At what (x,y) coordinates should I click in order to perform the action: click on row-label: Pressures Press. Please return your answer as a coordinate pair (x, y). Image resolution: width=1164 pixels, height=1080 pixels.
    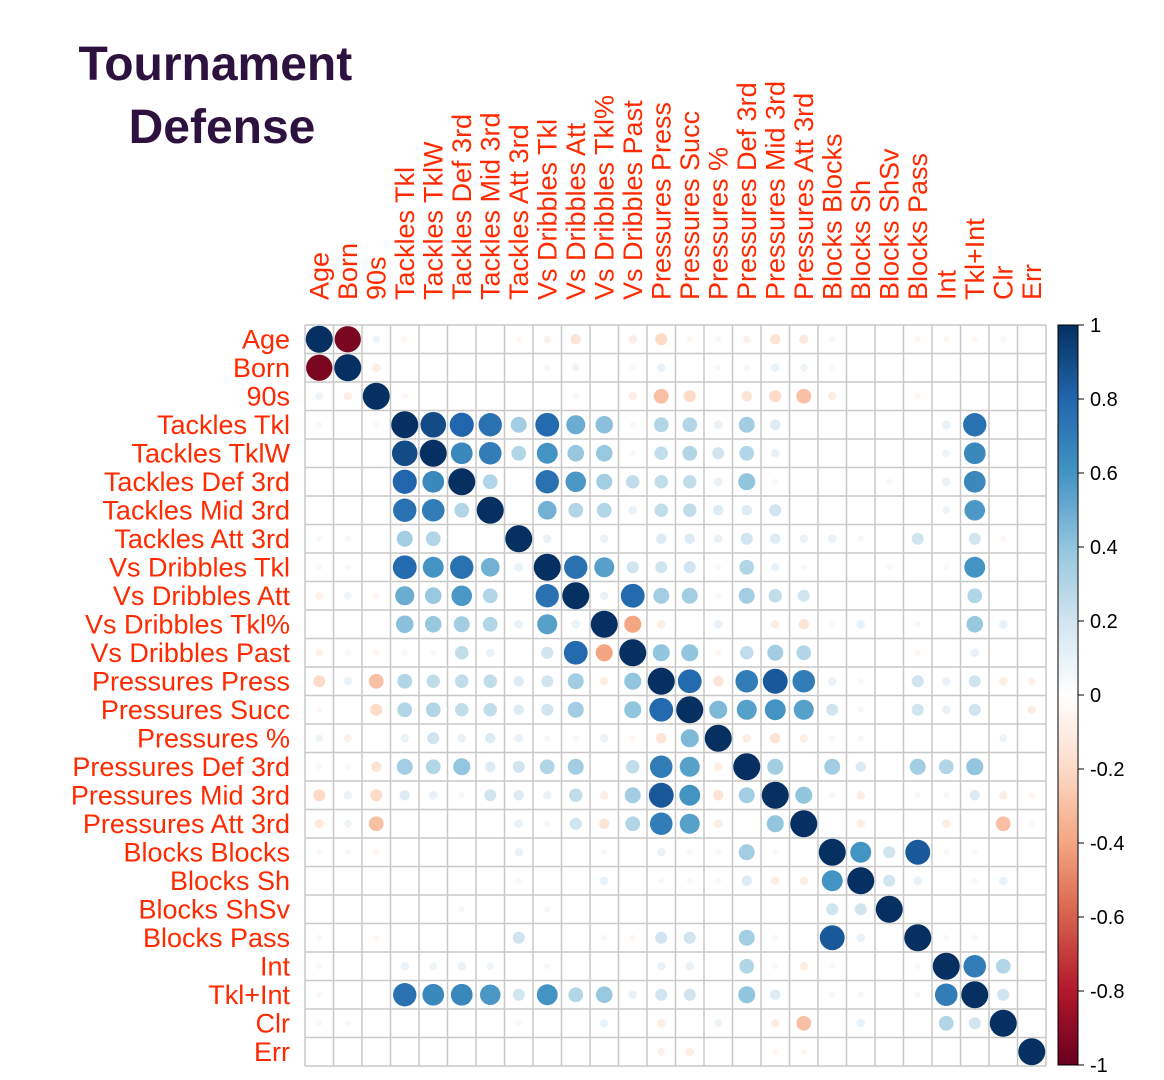
    Looking at the image, I should click on (191, 681).